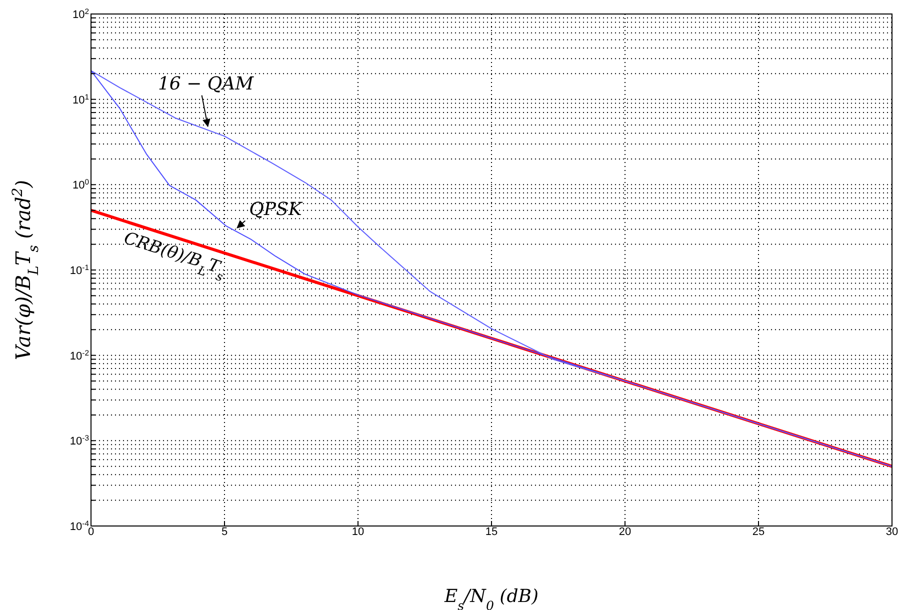 Image resolution: width=902 pixels, height=610 pixels. Describe the element at coordinates (892, 532) in the screenshot. I see `x-tick-label: 30` at that location.